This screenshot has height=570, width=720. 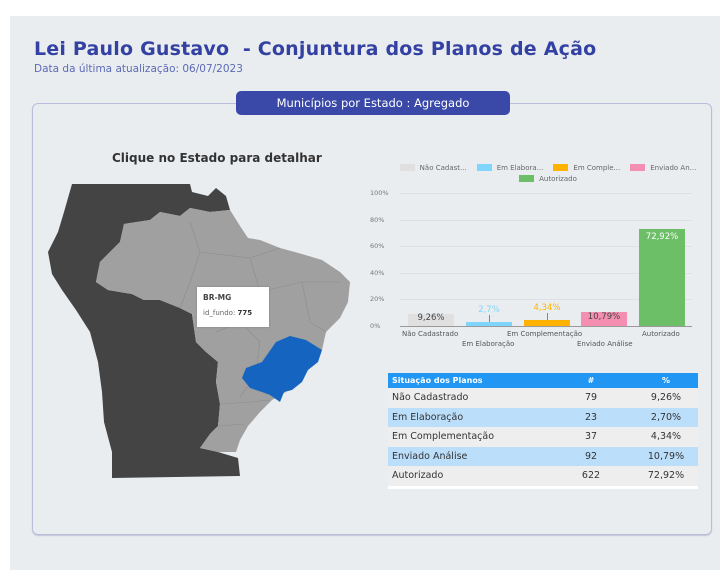 I want to click on x-axis, so click(x=546, y=326).